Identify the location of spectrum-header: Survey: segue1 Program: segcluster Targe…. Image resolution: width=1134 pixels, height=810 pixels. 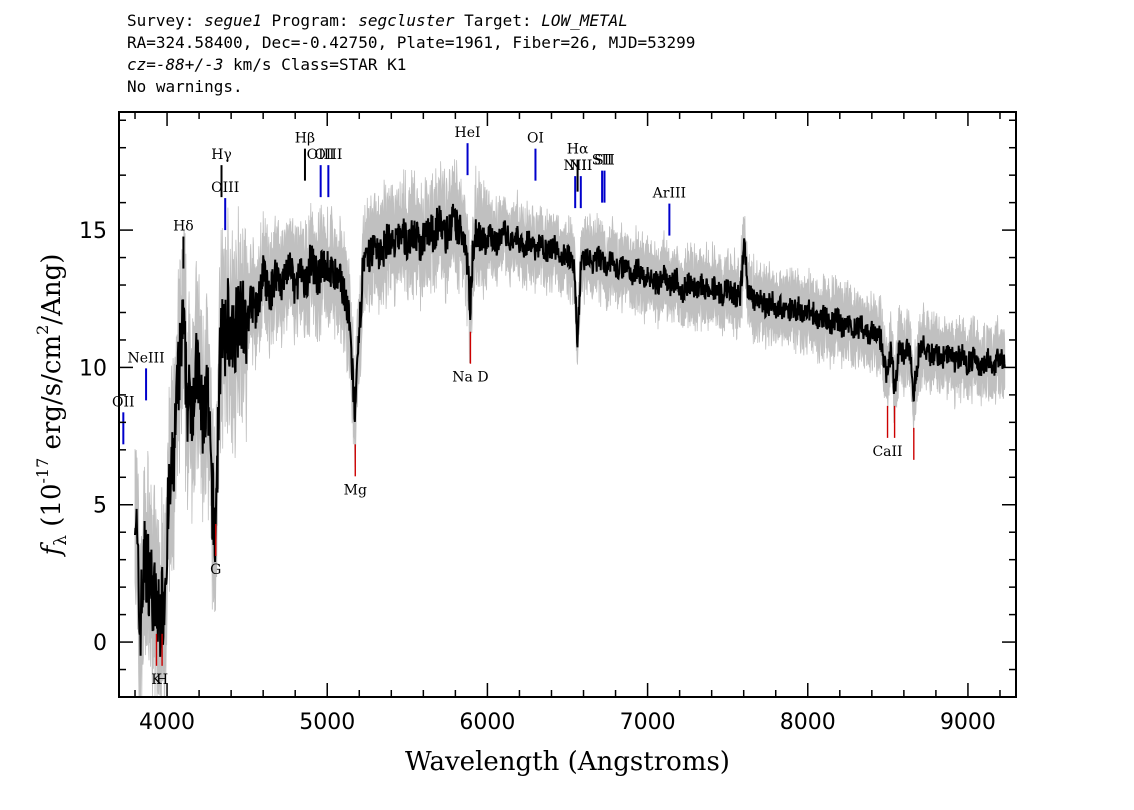
(411, 54).